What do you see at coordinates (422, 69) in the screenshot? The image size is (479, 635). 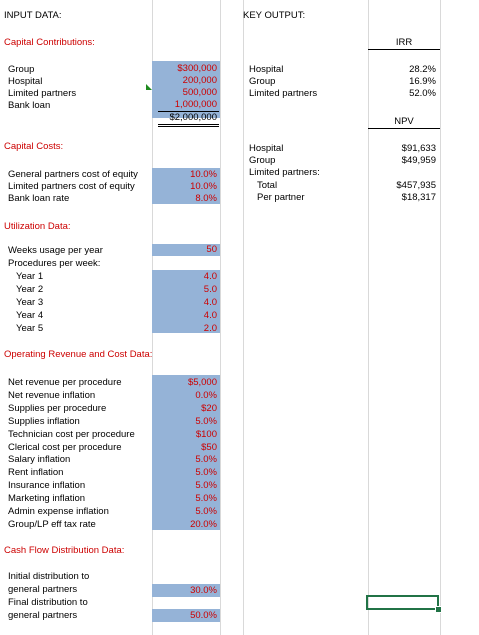 I see `irr-value-hospital: 28.2%` at bounding box center [422, 69].